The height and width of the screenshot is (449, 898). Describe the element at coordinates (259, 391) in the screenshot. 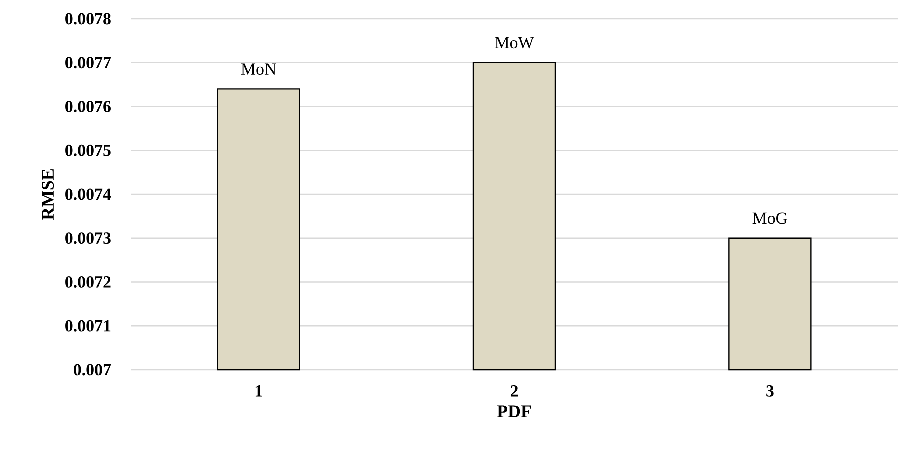

I see `x-tick-label: 1` at that location.